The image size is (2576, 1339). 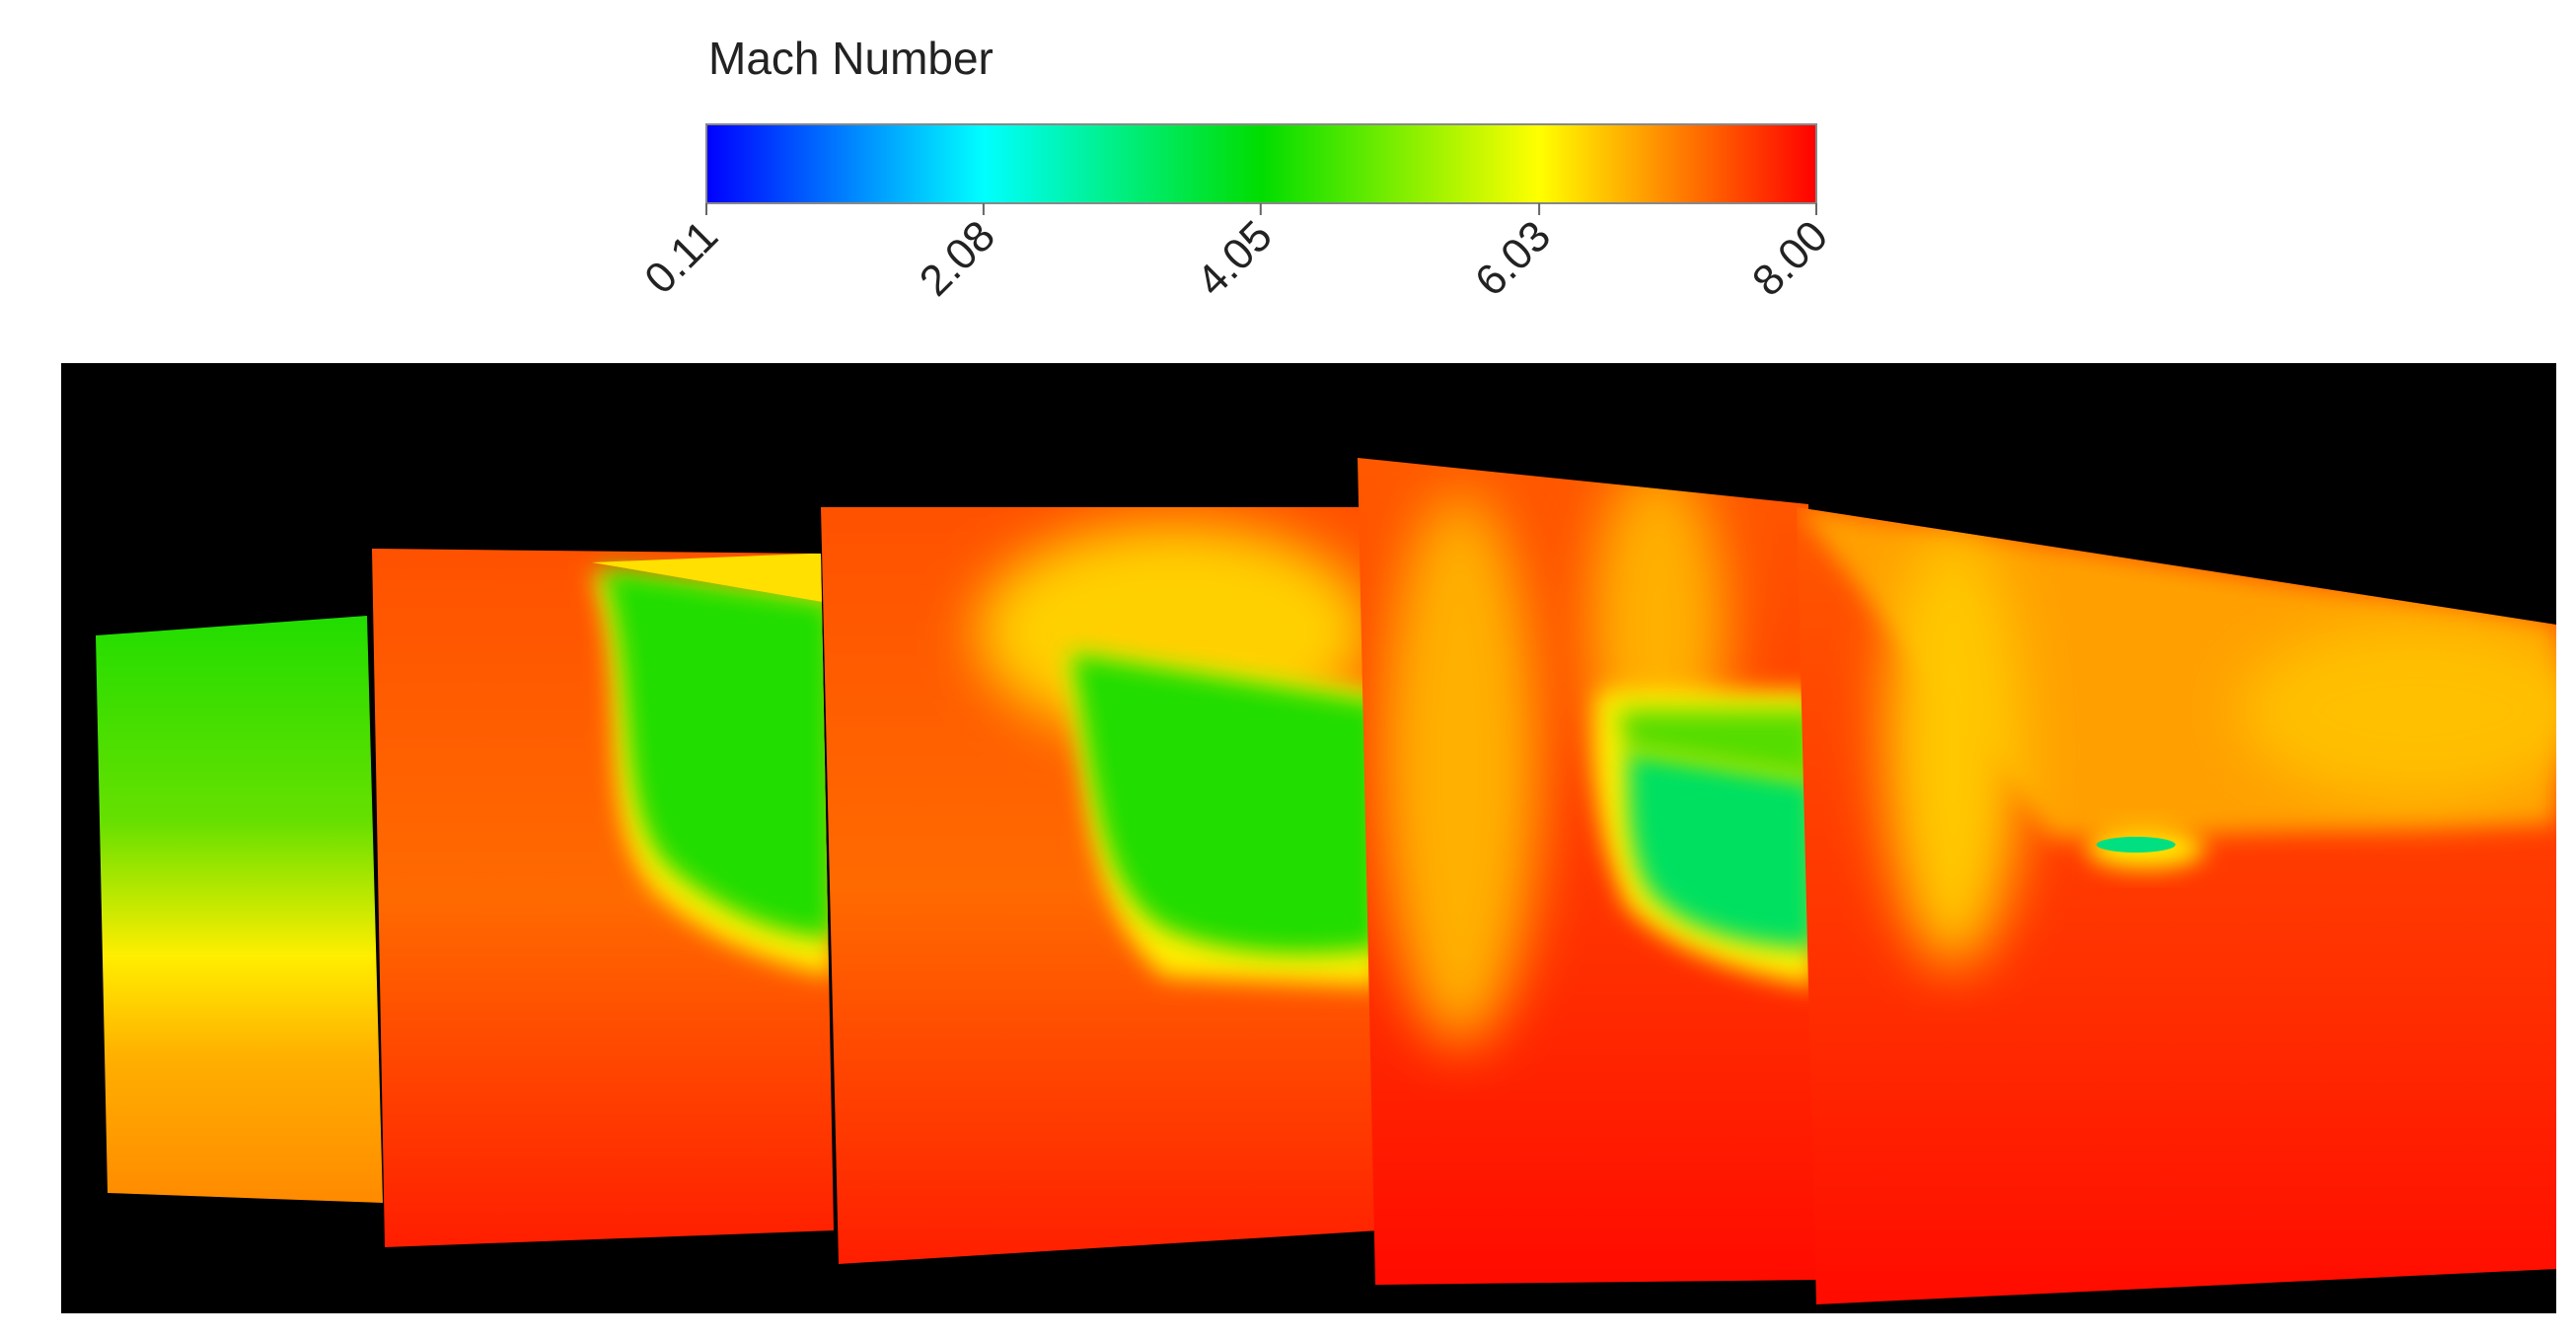 What do you see at coordinates (851, 58) in the screenshot?
I see `colorbar-title: Mach Number` at bounding box center [851, 58].